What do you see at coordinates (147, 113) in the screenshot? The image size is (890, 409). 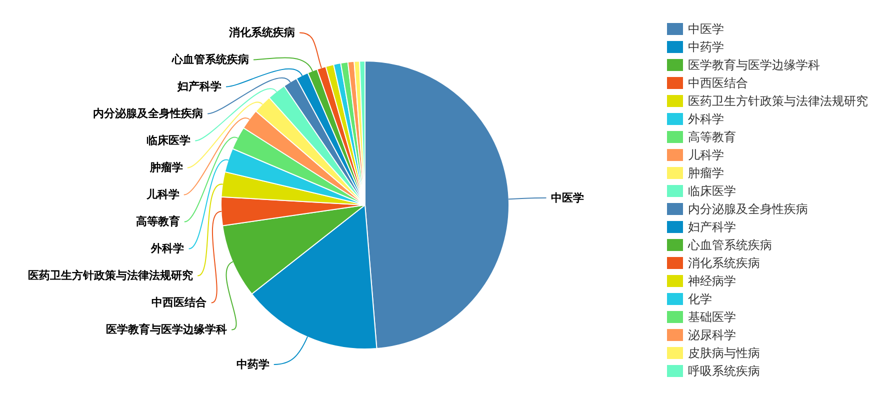 I see `slice-label: 内分泌腺及全身性疾病` at bounding box center [147, 113].